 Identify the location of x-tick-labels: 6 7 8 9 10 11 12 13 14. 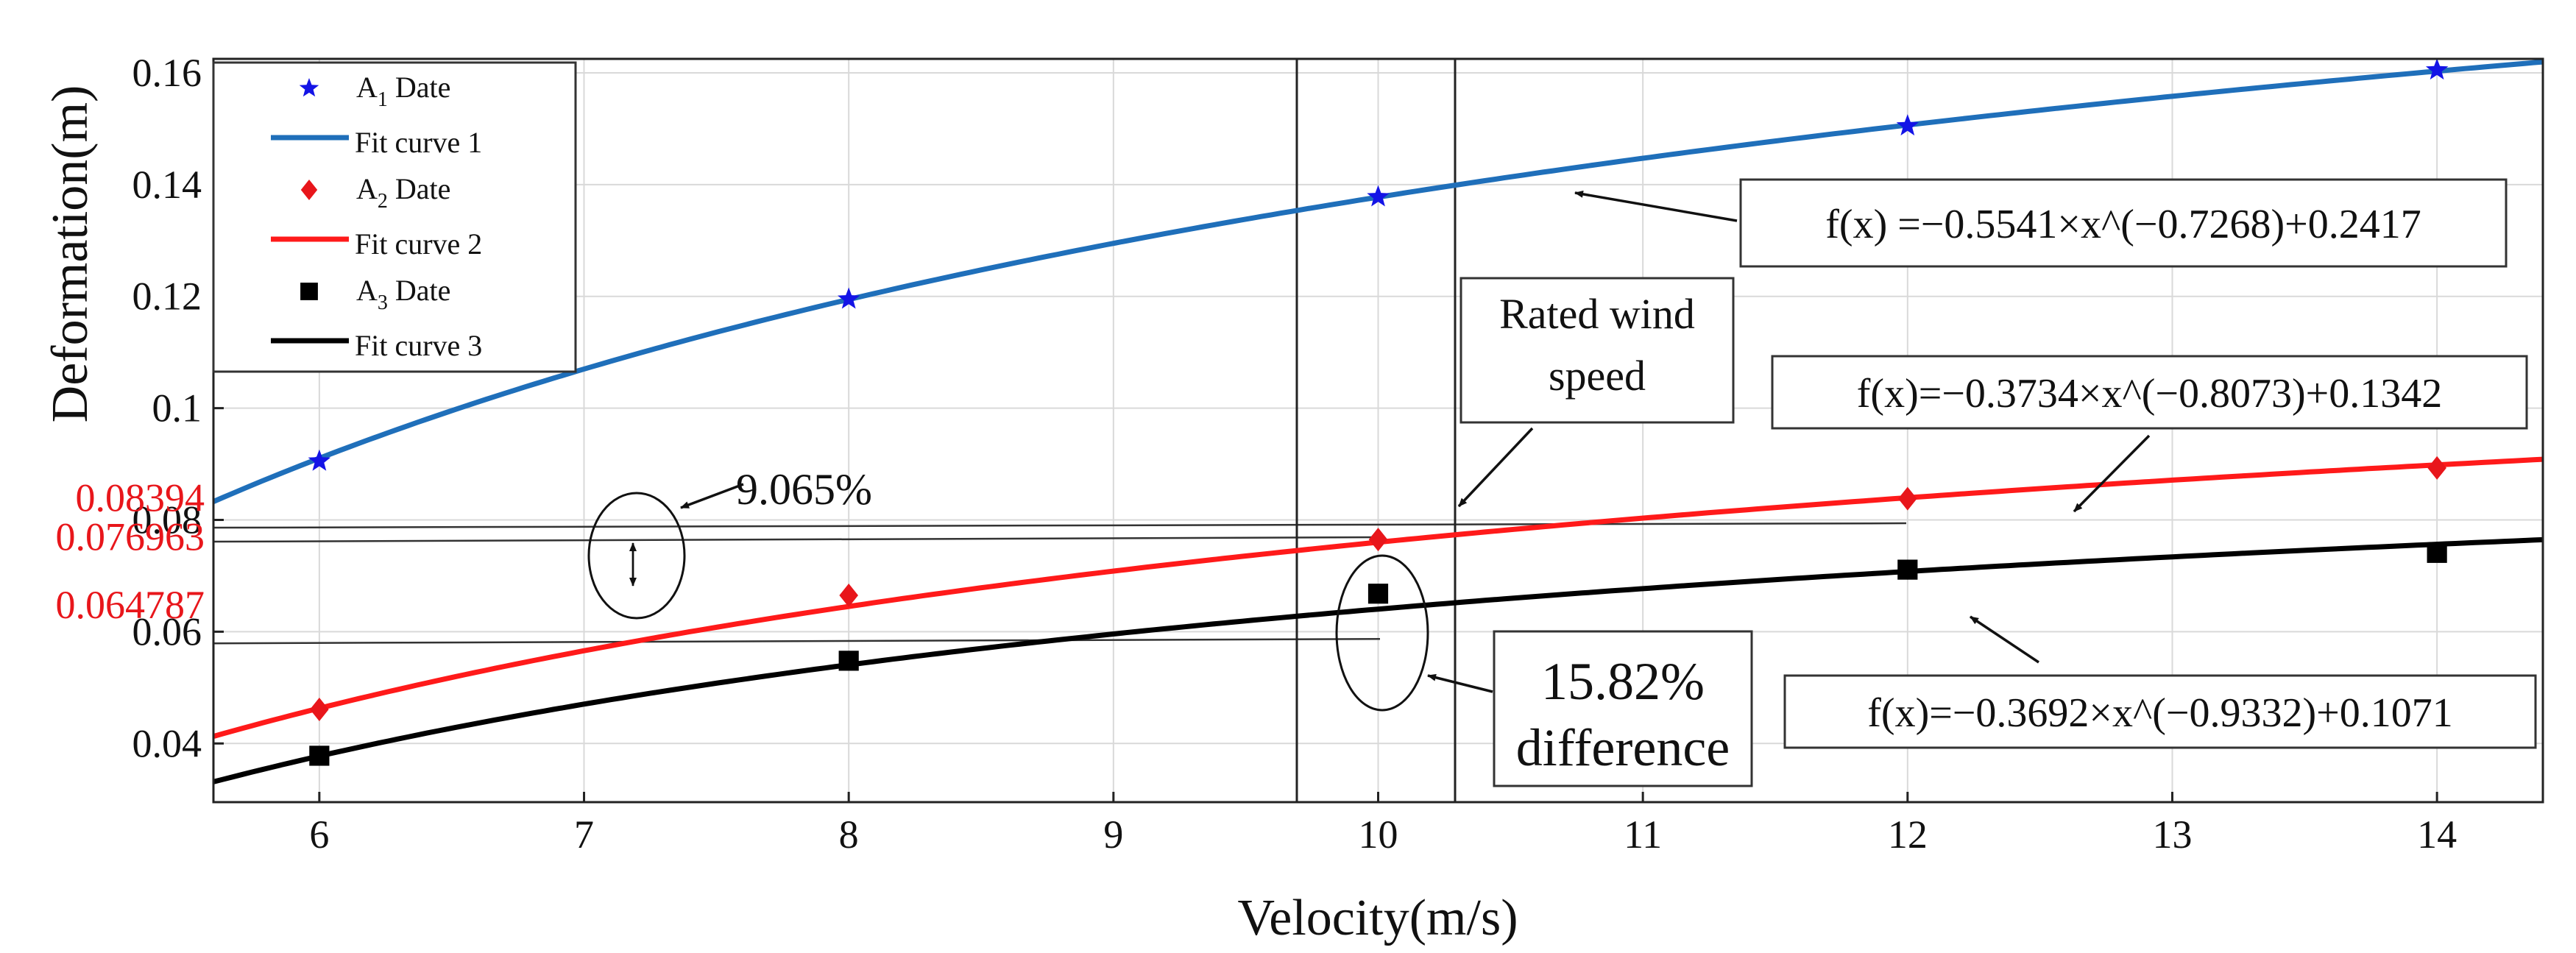
(1383, 834).